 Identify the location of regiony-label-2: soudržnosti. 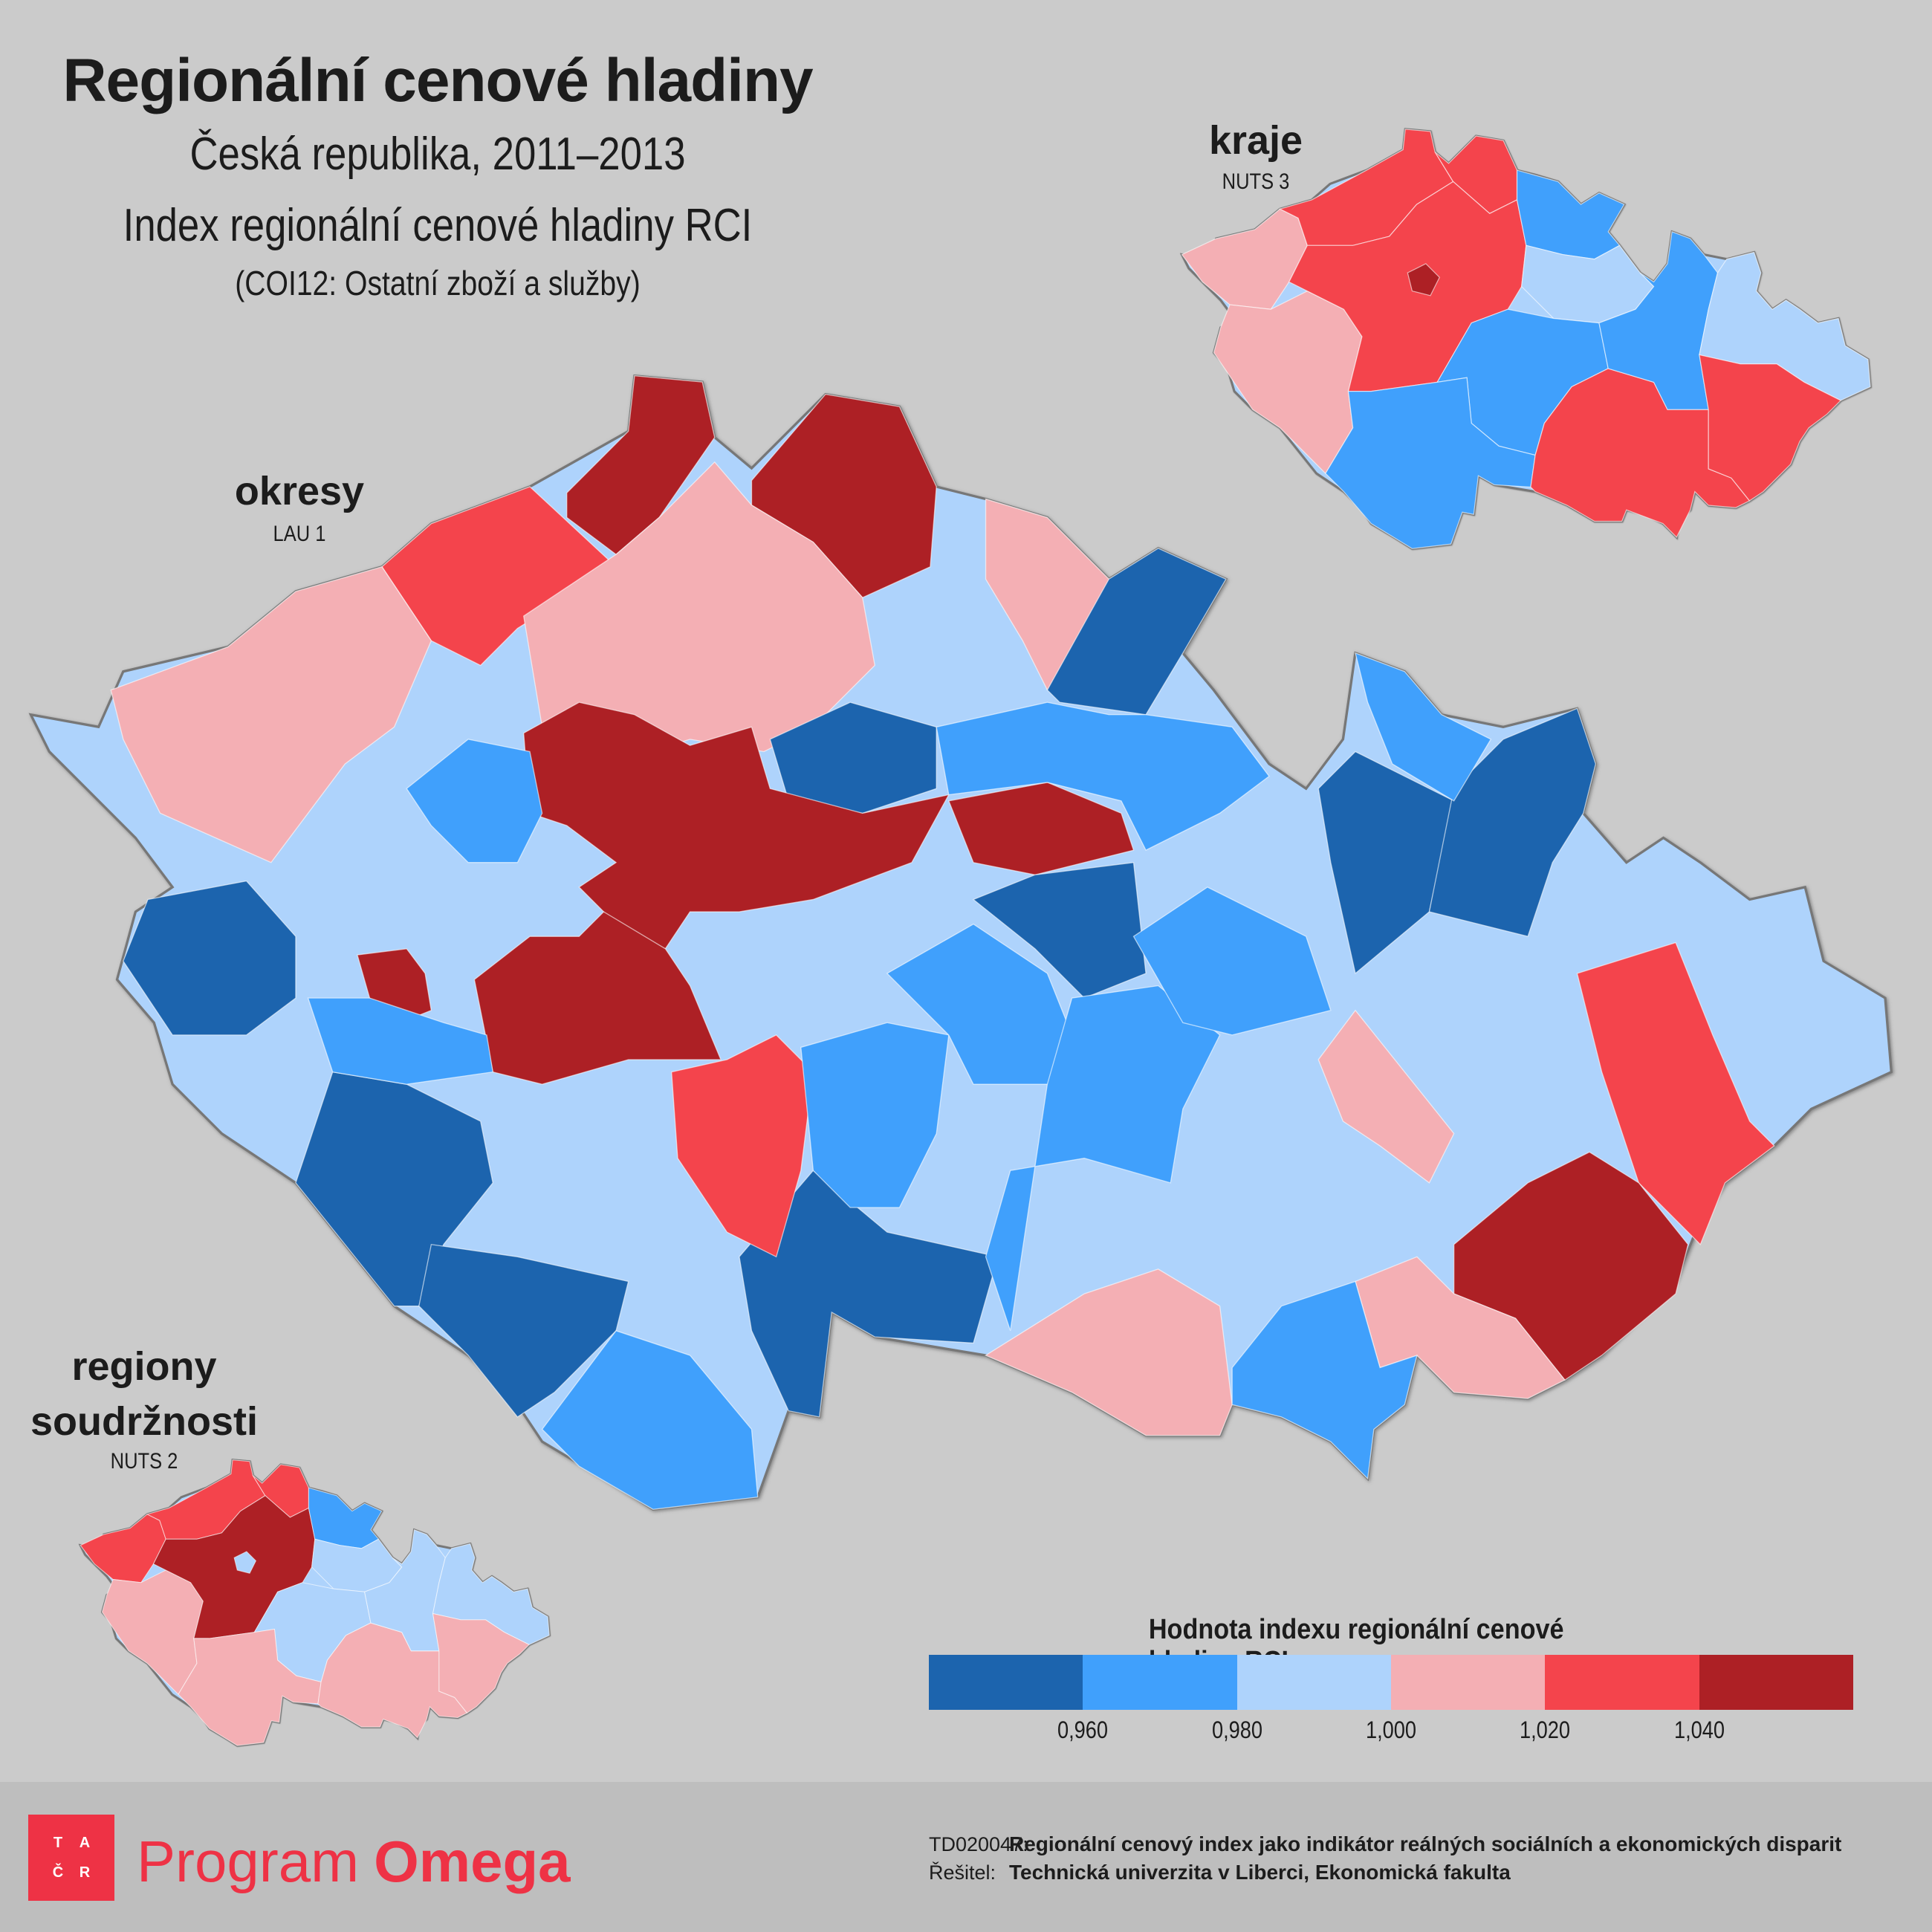
(144, 1421).